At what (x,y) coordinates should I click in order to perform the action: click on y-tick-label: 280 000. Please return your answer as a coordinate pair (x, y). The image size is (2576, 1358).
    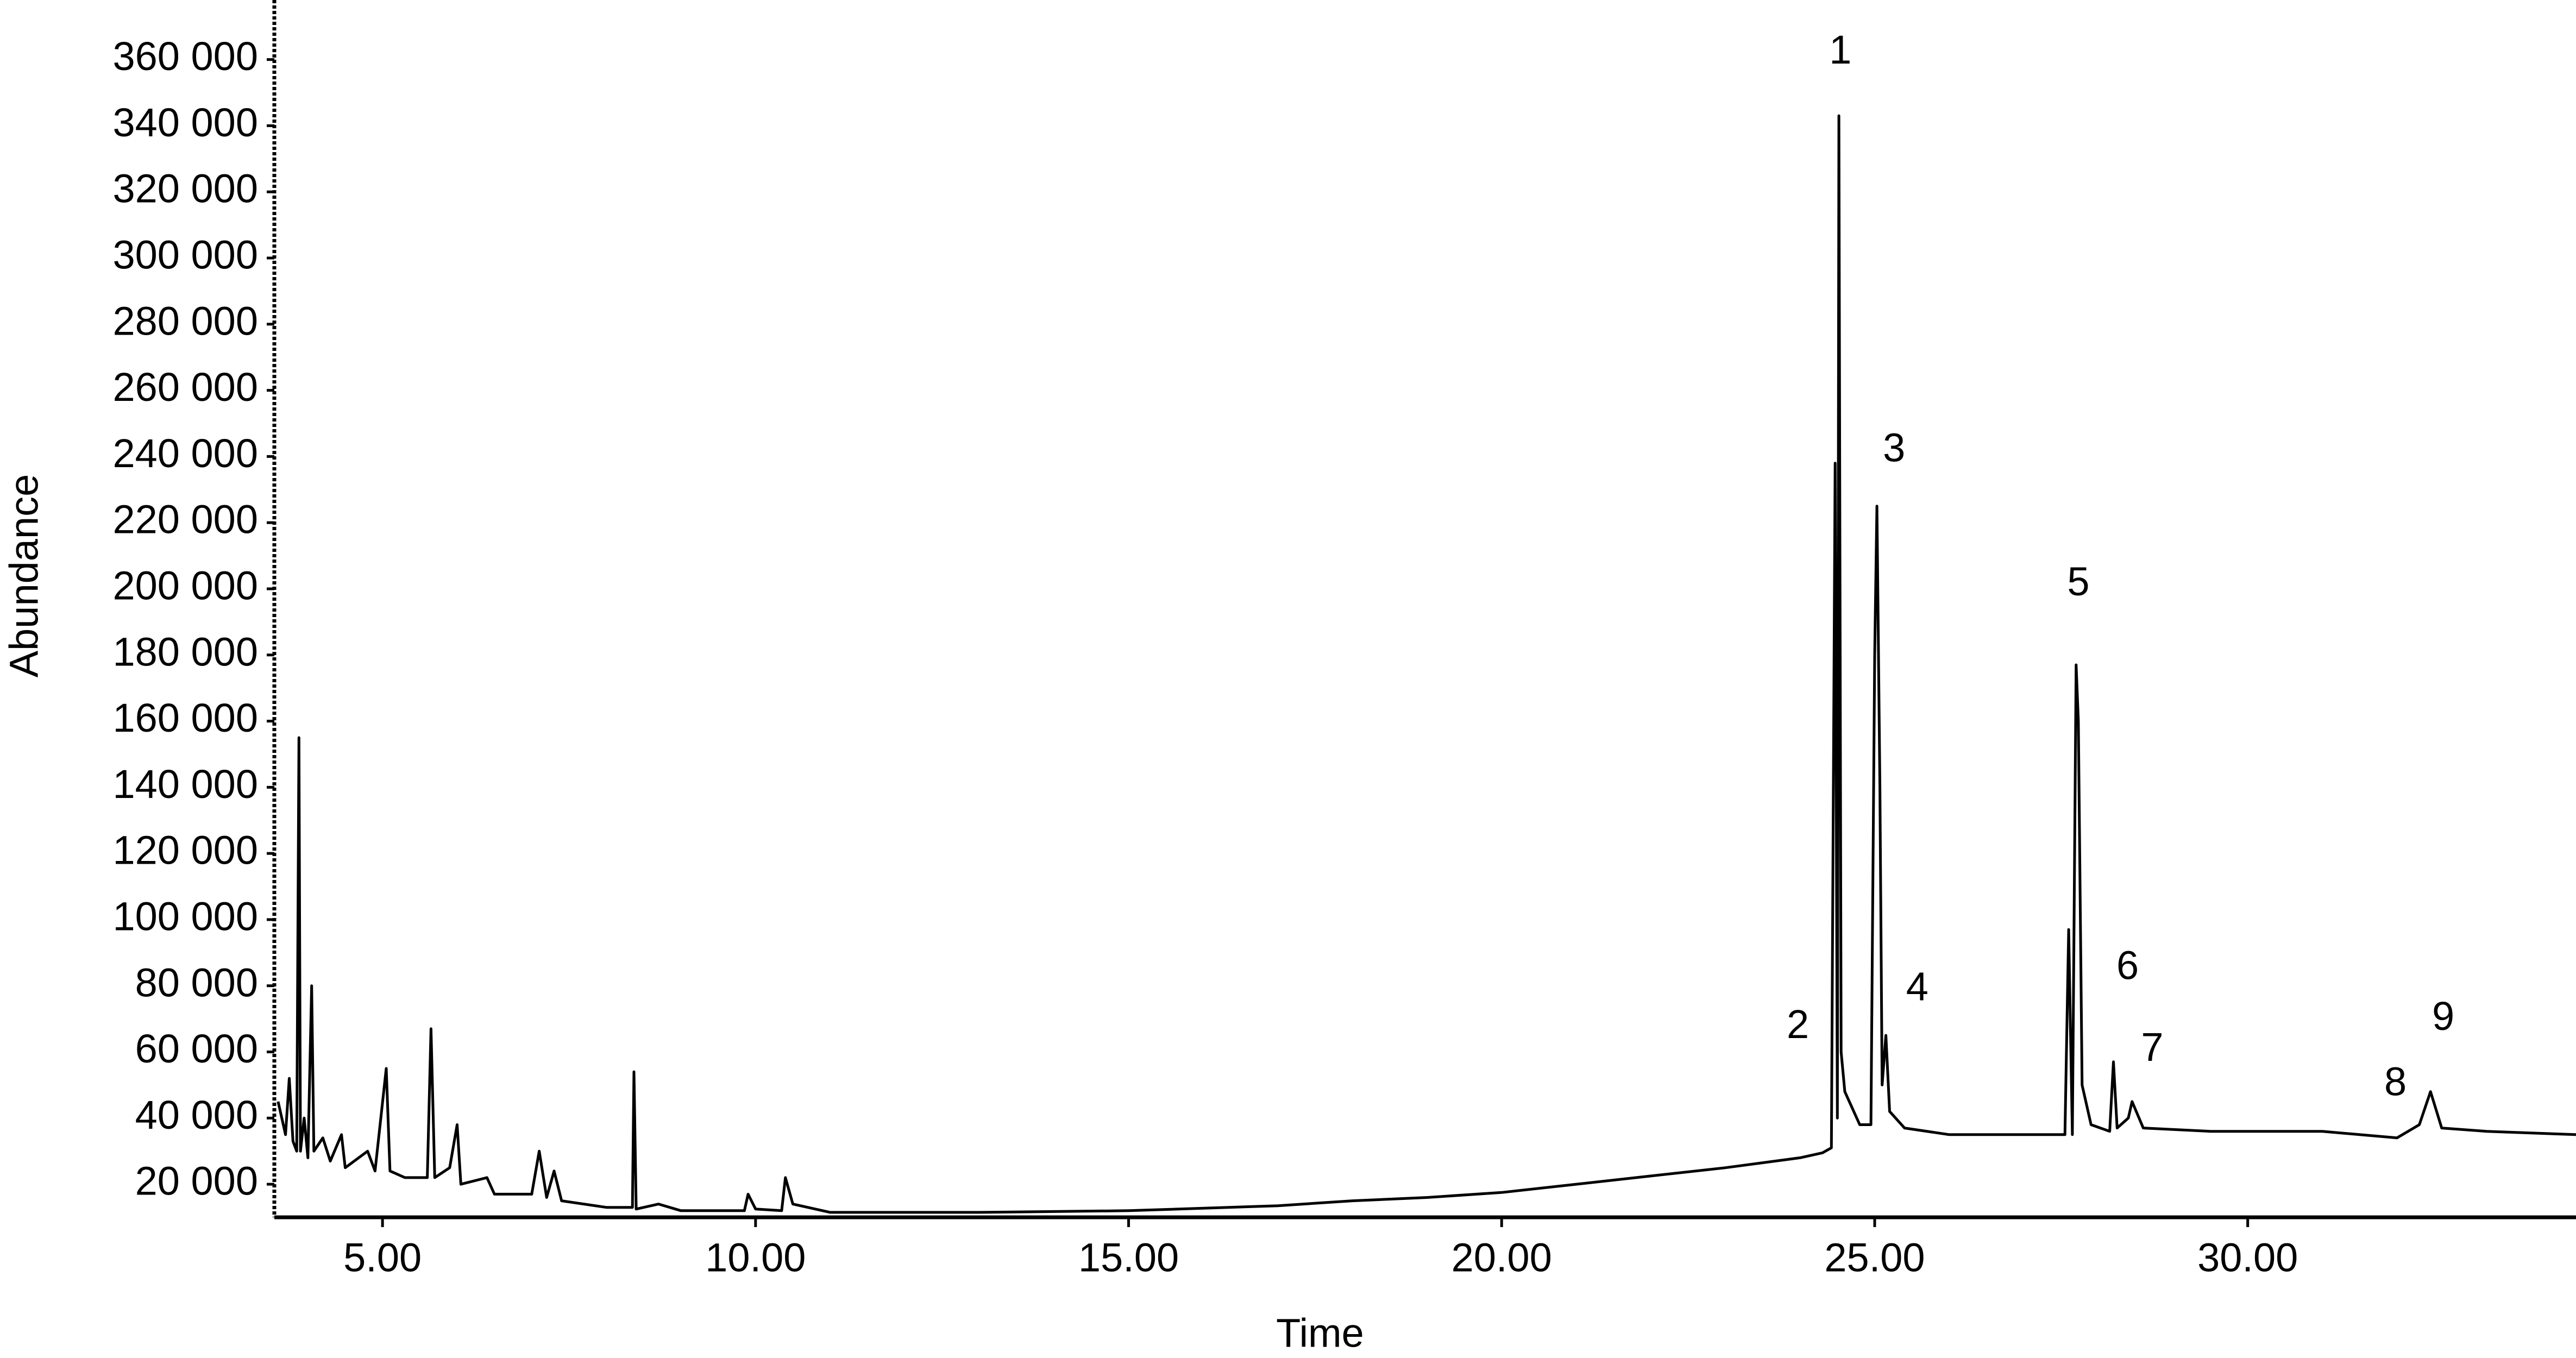
    Looking at the image, I should click on (186, 320).